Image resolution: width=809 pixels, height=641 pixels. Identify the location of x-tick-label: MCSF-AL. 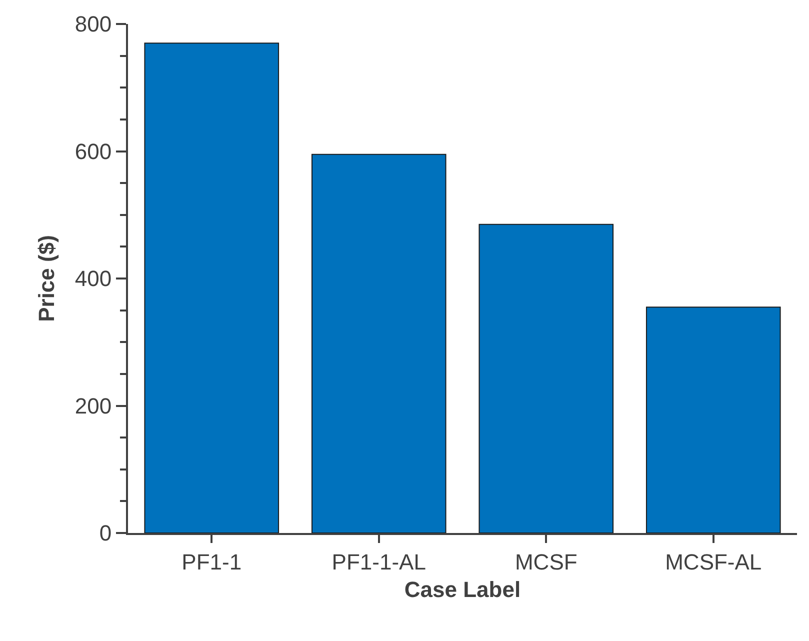
(713, 561).